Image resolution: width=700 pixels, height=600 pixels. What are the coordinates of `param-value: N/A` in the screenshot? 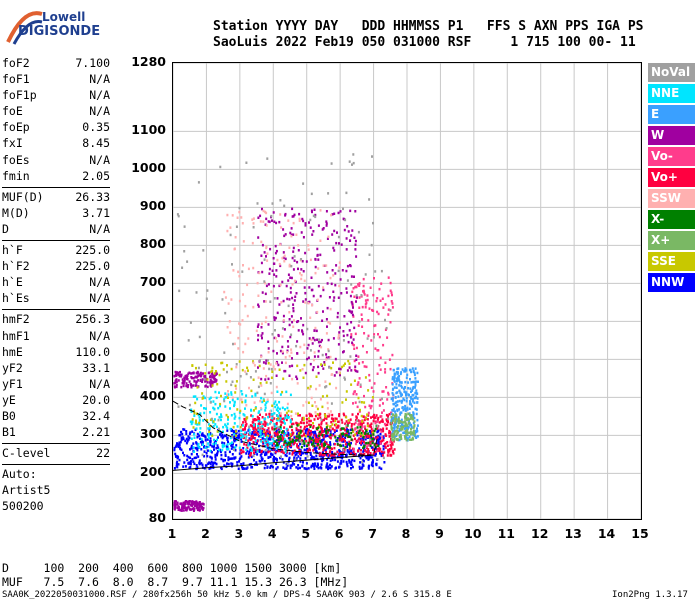 It's located at (99, 79).